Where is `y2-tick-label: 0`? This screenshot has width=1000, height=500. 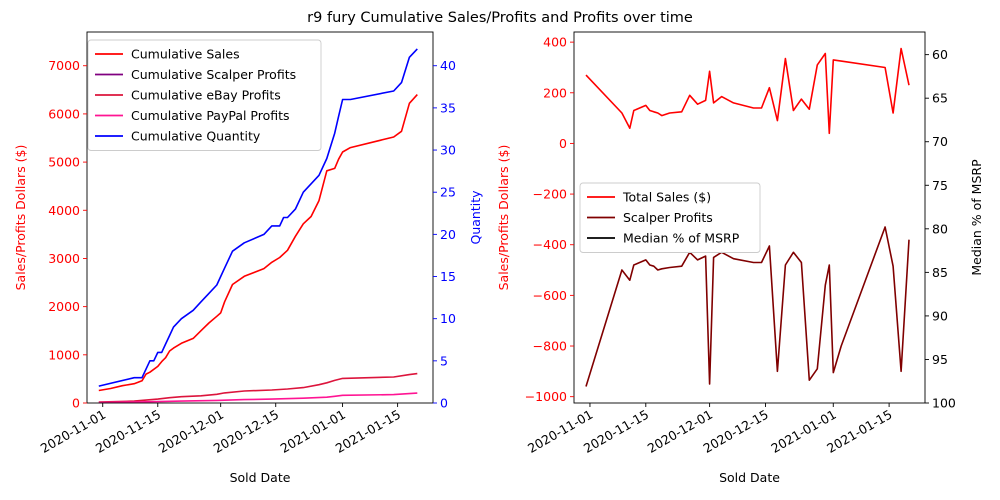 y2-tick-label: 0 is located at coordinates (444, 403).